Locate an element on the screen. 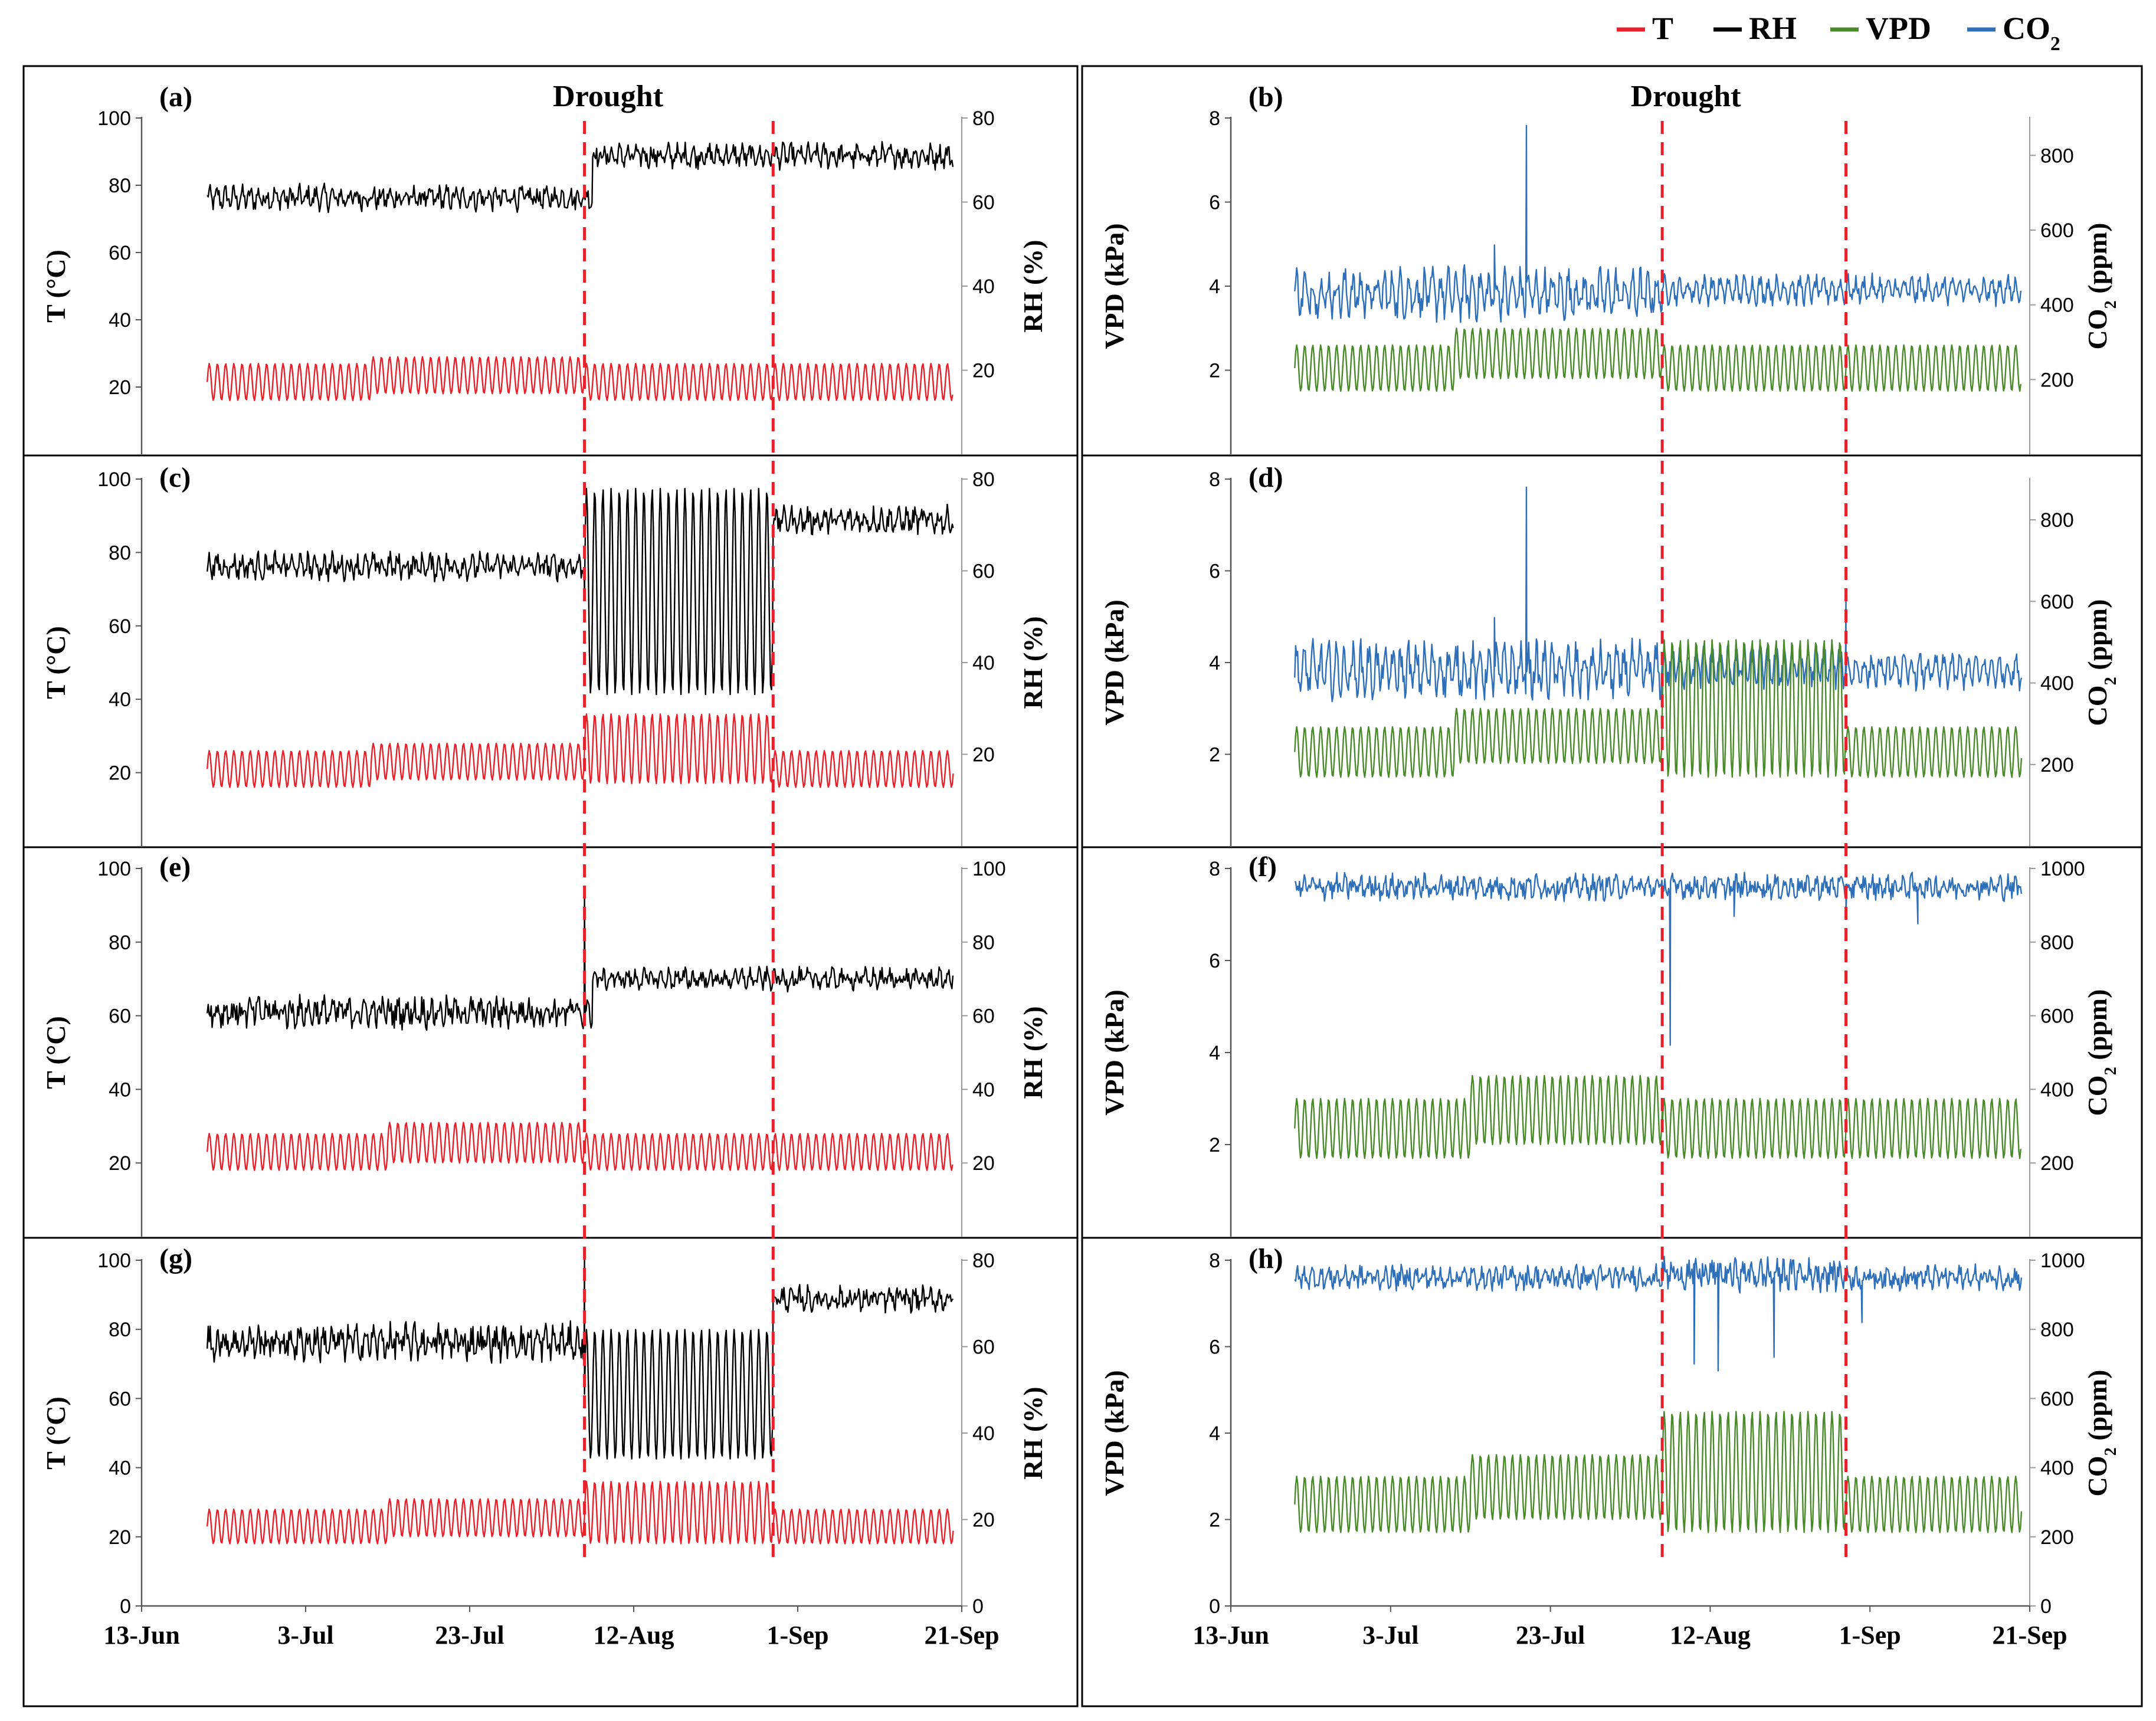 The height and width of the screenshot is (1721, 2156). legend: T RH VPD CO2 is located at coordinates (1838, 33).